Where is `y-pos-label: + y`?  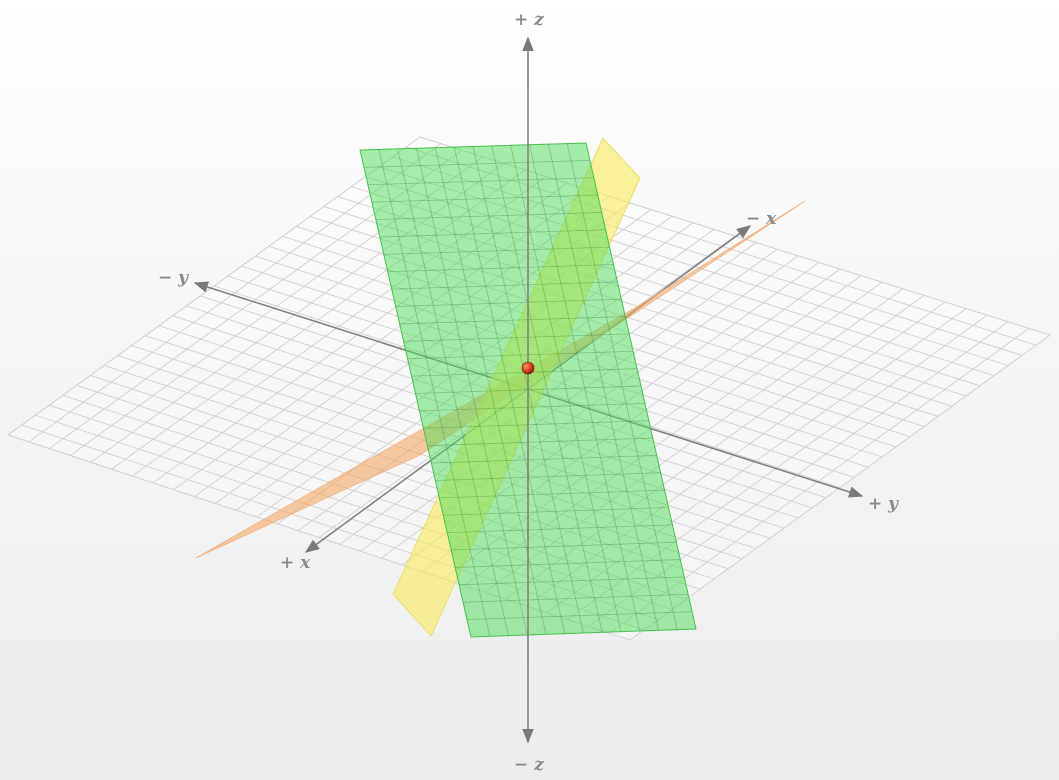
y-pos-label: + y is located at coordinates (883, 504).